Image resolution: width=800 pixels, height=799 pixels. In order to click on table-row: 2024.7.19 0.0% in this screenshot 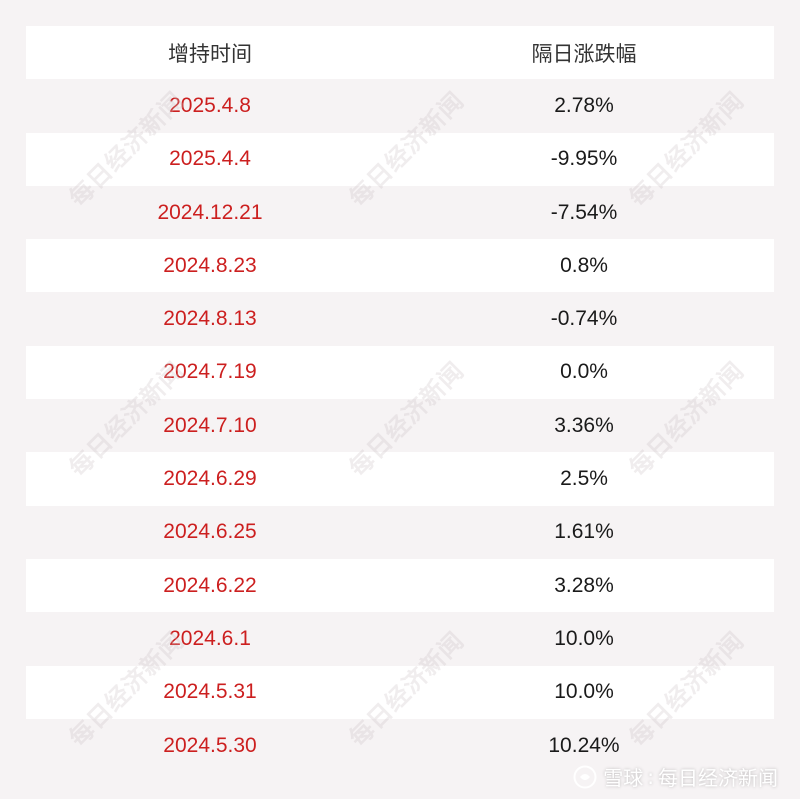, I will do `click(400, 372)`.